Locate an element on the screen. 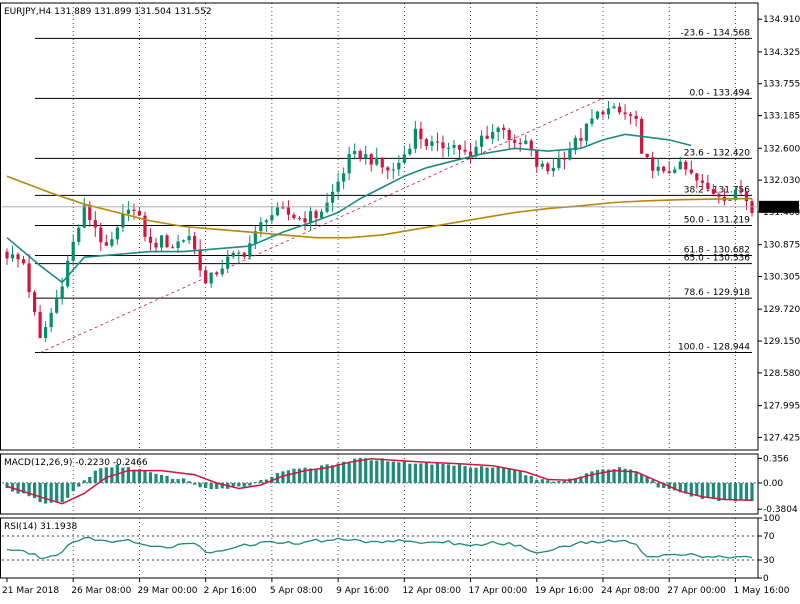  x-tick-label: 21 Mar 2018 is located at coordinates (30, 591).